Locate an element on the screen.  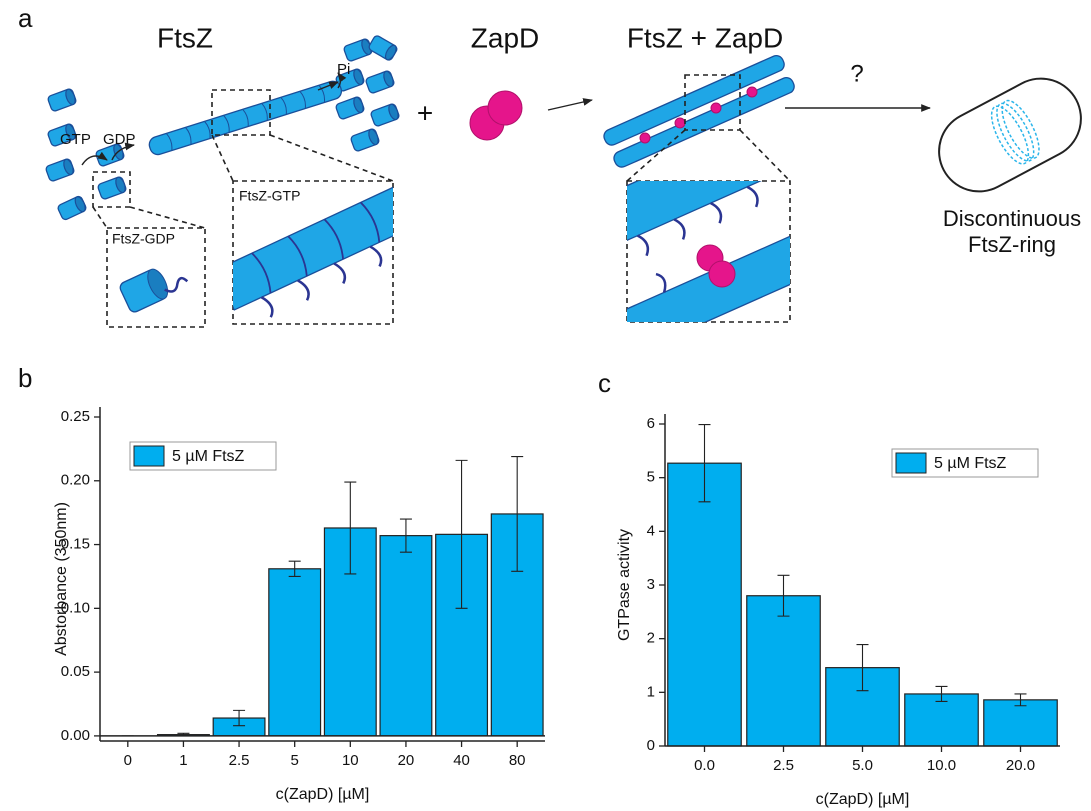
y-tick-label: 0.05 is located at coordinates (75, 671).